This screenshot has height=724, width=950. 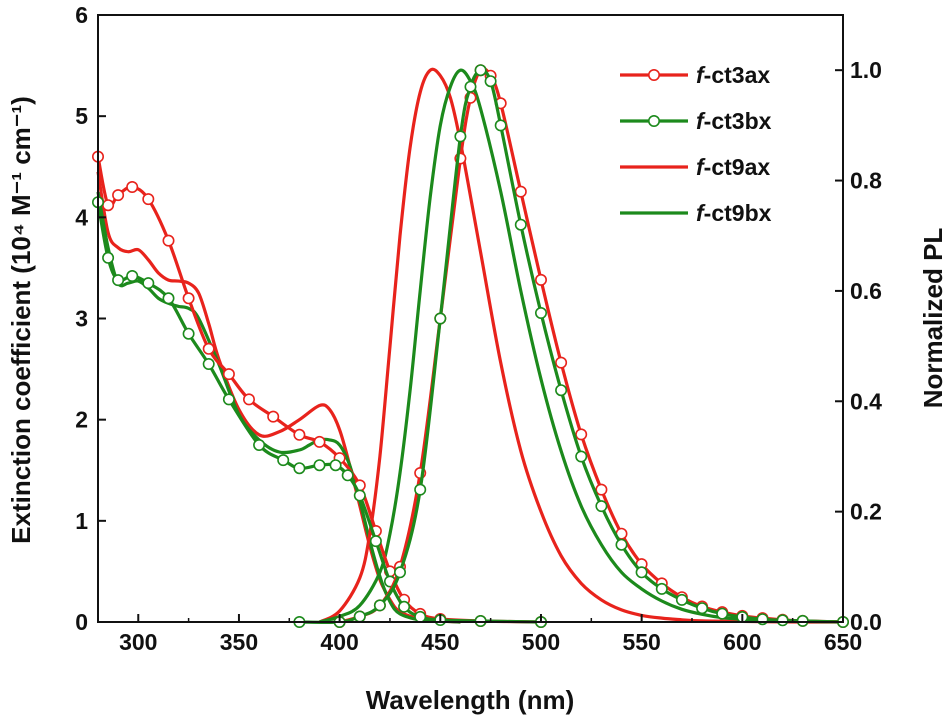 What do you see at coordinates (866, 512) in the screenshot?
I see `right-y-tick-label: 0.2` at bounding box center [866, 512].